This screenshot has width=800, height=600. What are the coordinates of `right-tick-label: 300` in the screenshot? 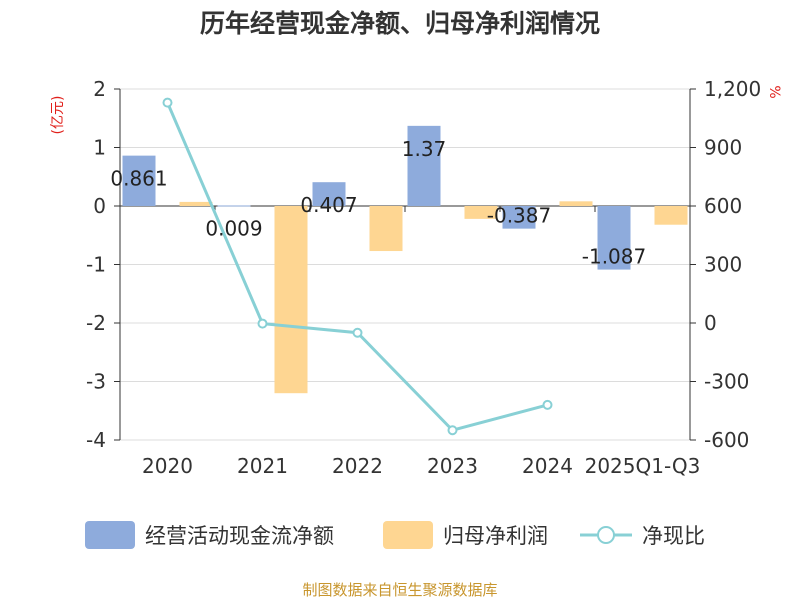 It's located at (723, 265).